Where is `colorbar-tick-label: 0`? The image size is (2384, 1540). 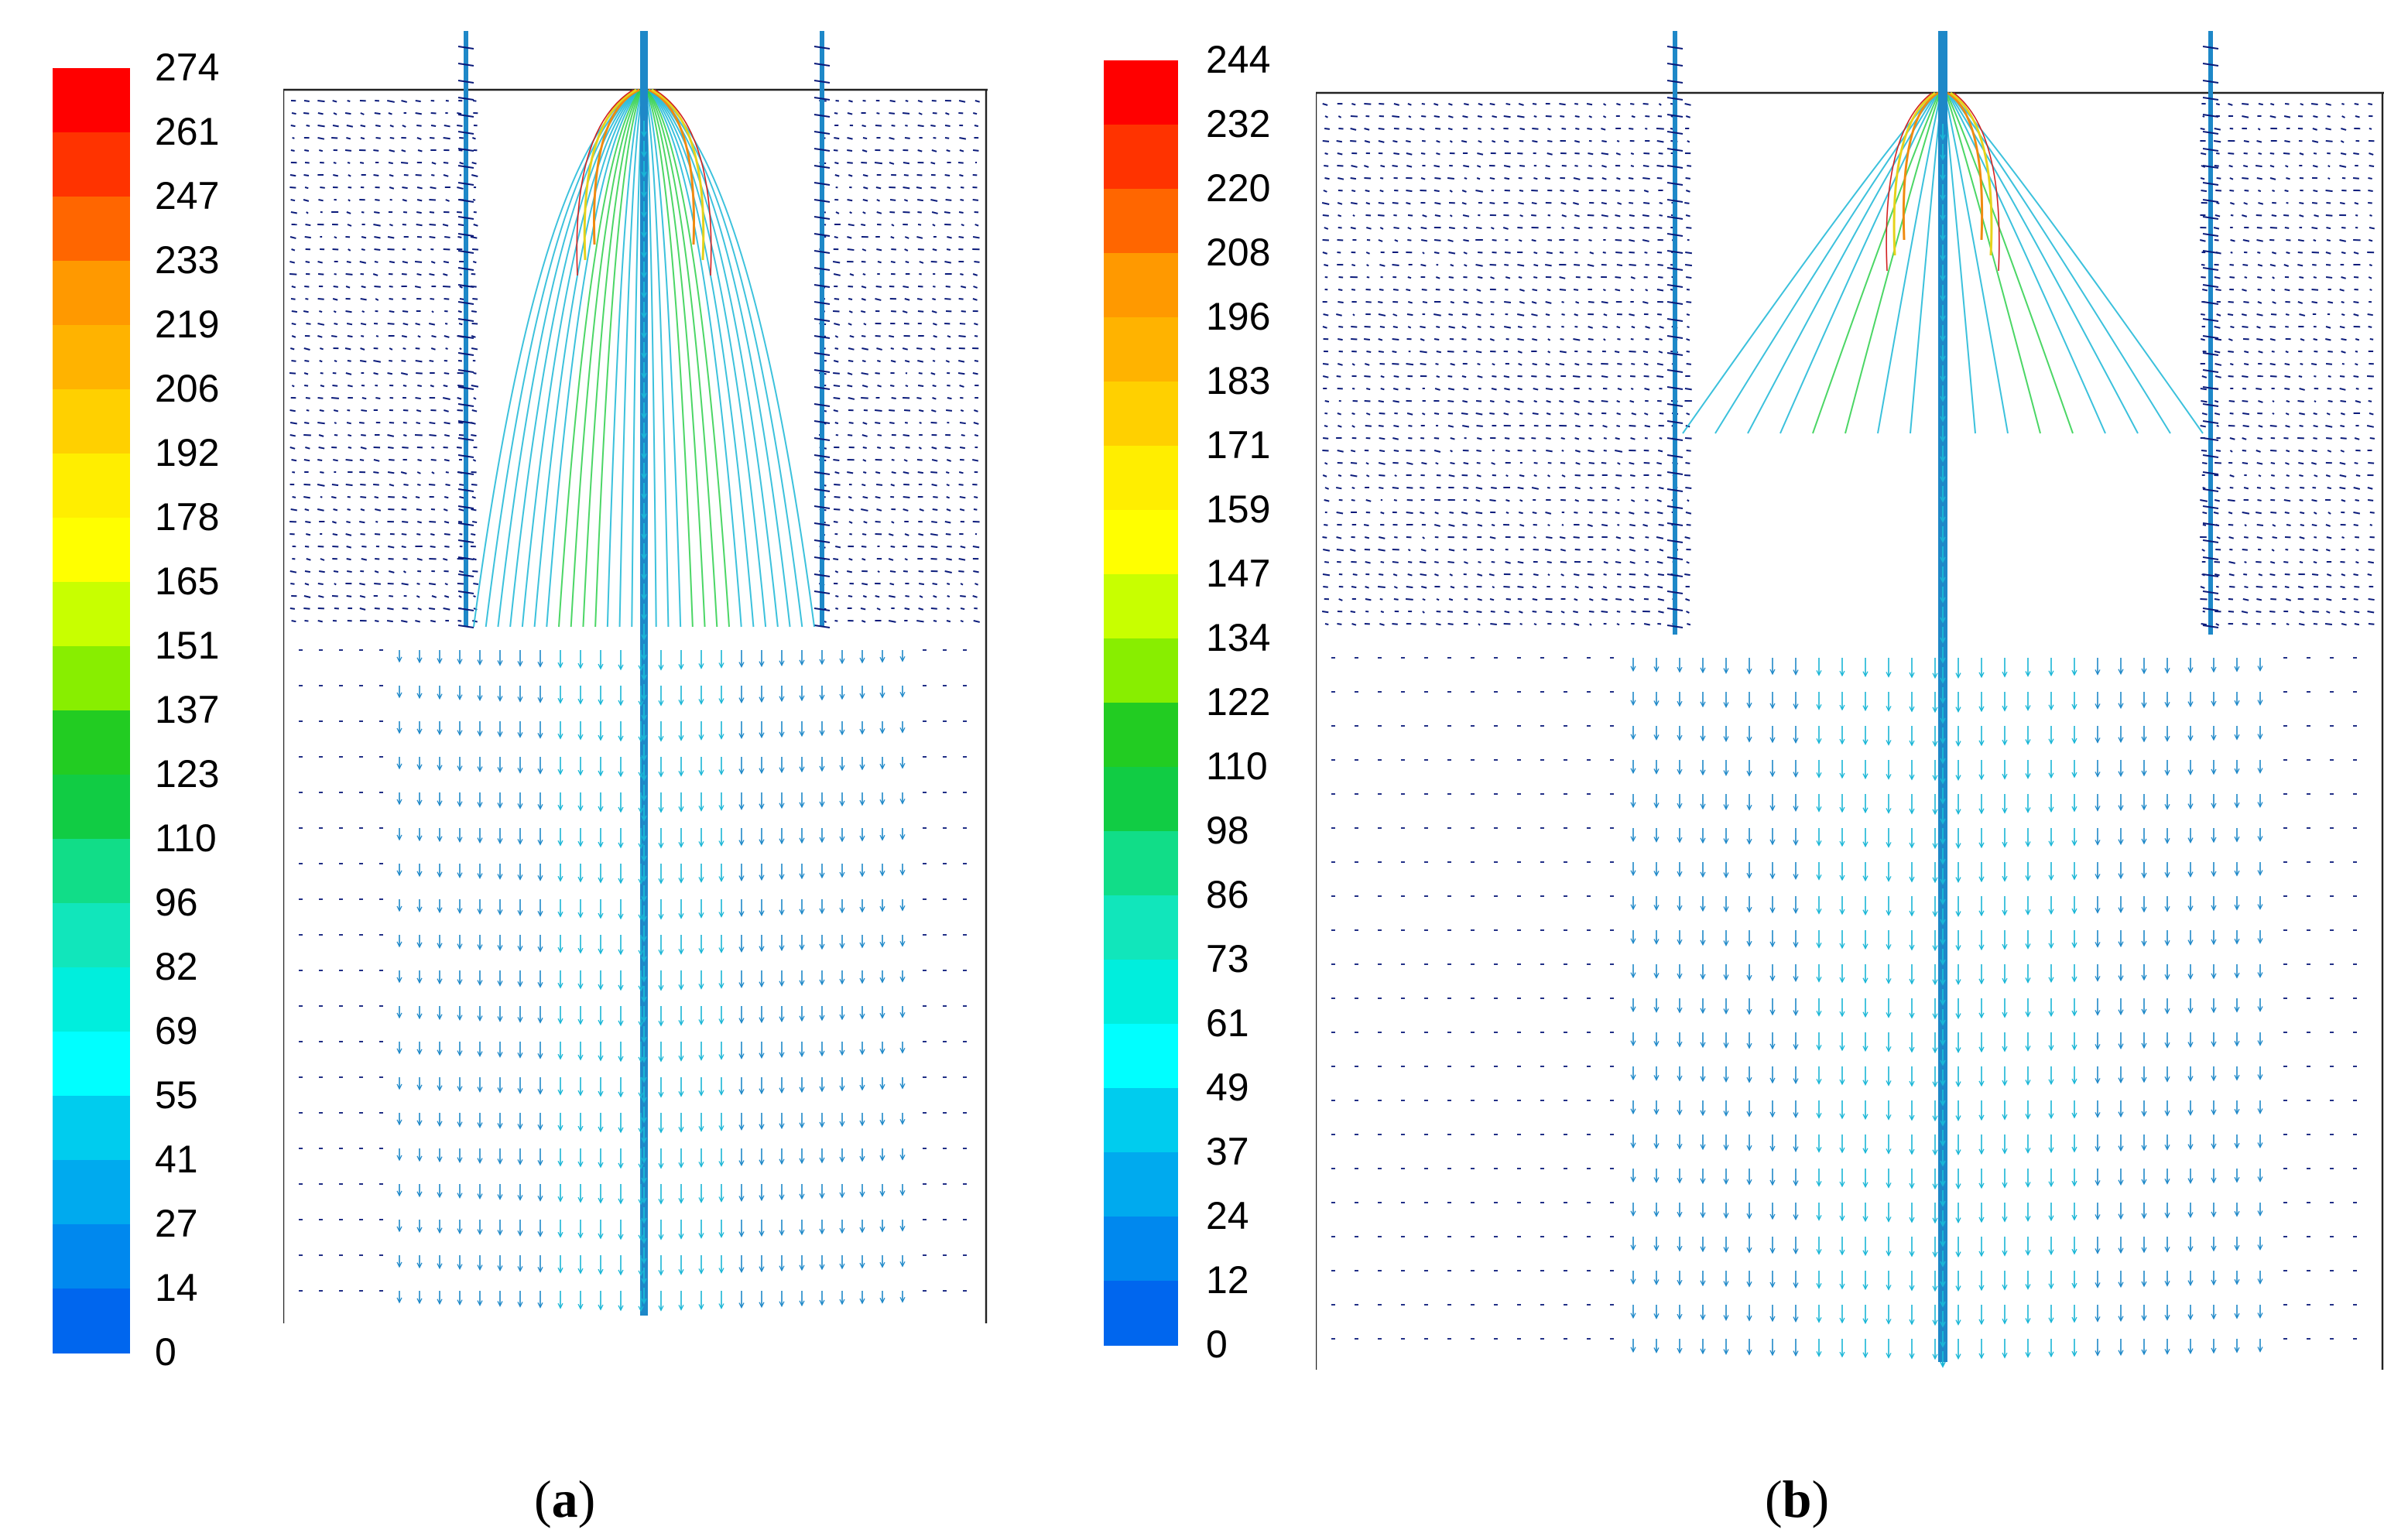 colorbar-tick-label: 0 is located at coordinates (1217, 1344).